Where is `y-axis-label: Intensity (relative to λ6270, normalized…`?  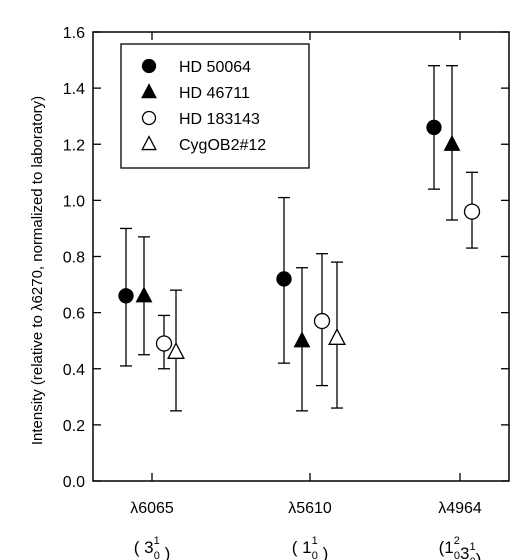
y-axis-label: Intensity (relative to λ6270, normalized… is located at coordinates (37, 270).